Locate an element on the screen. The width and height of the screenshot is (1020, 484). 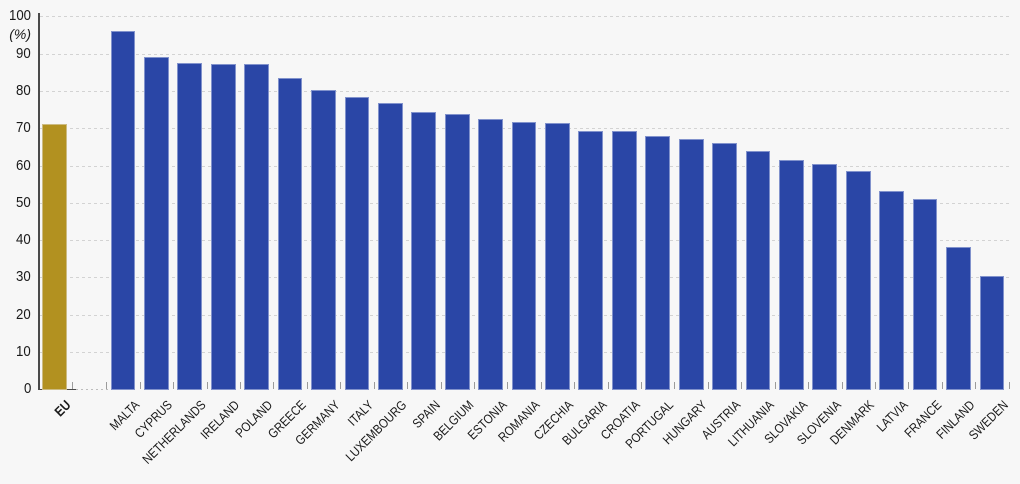
y-tick-label-text: 100 is located at coordinates (19, 16).